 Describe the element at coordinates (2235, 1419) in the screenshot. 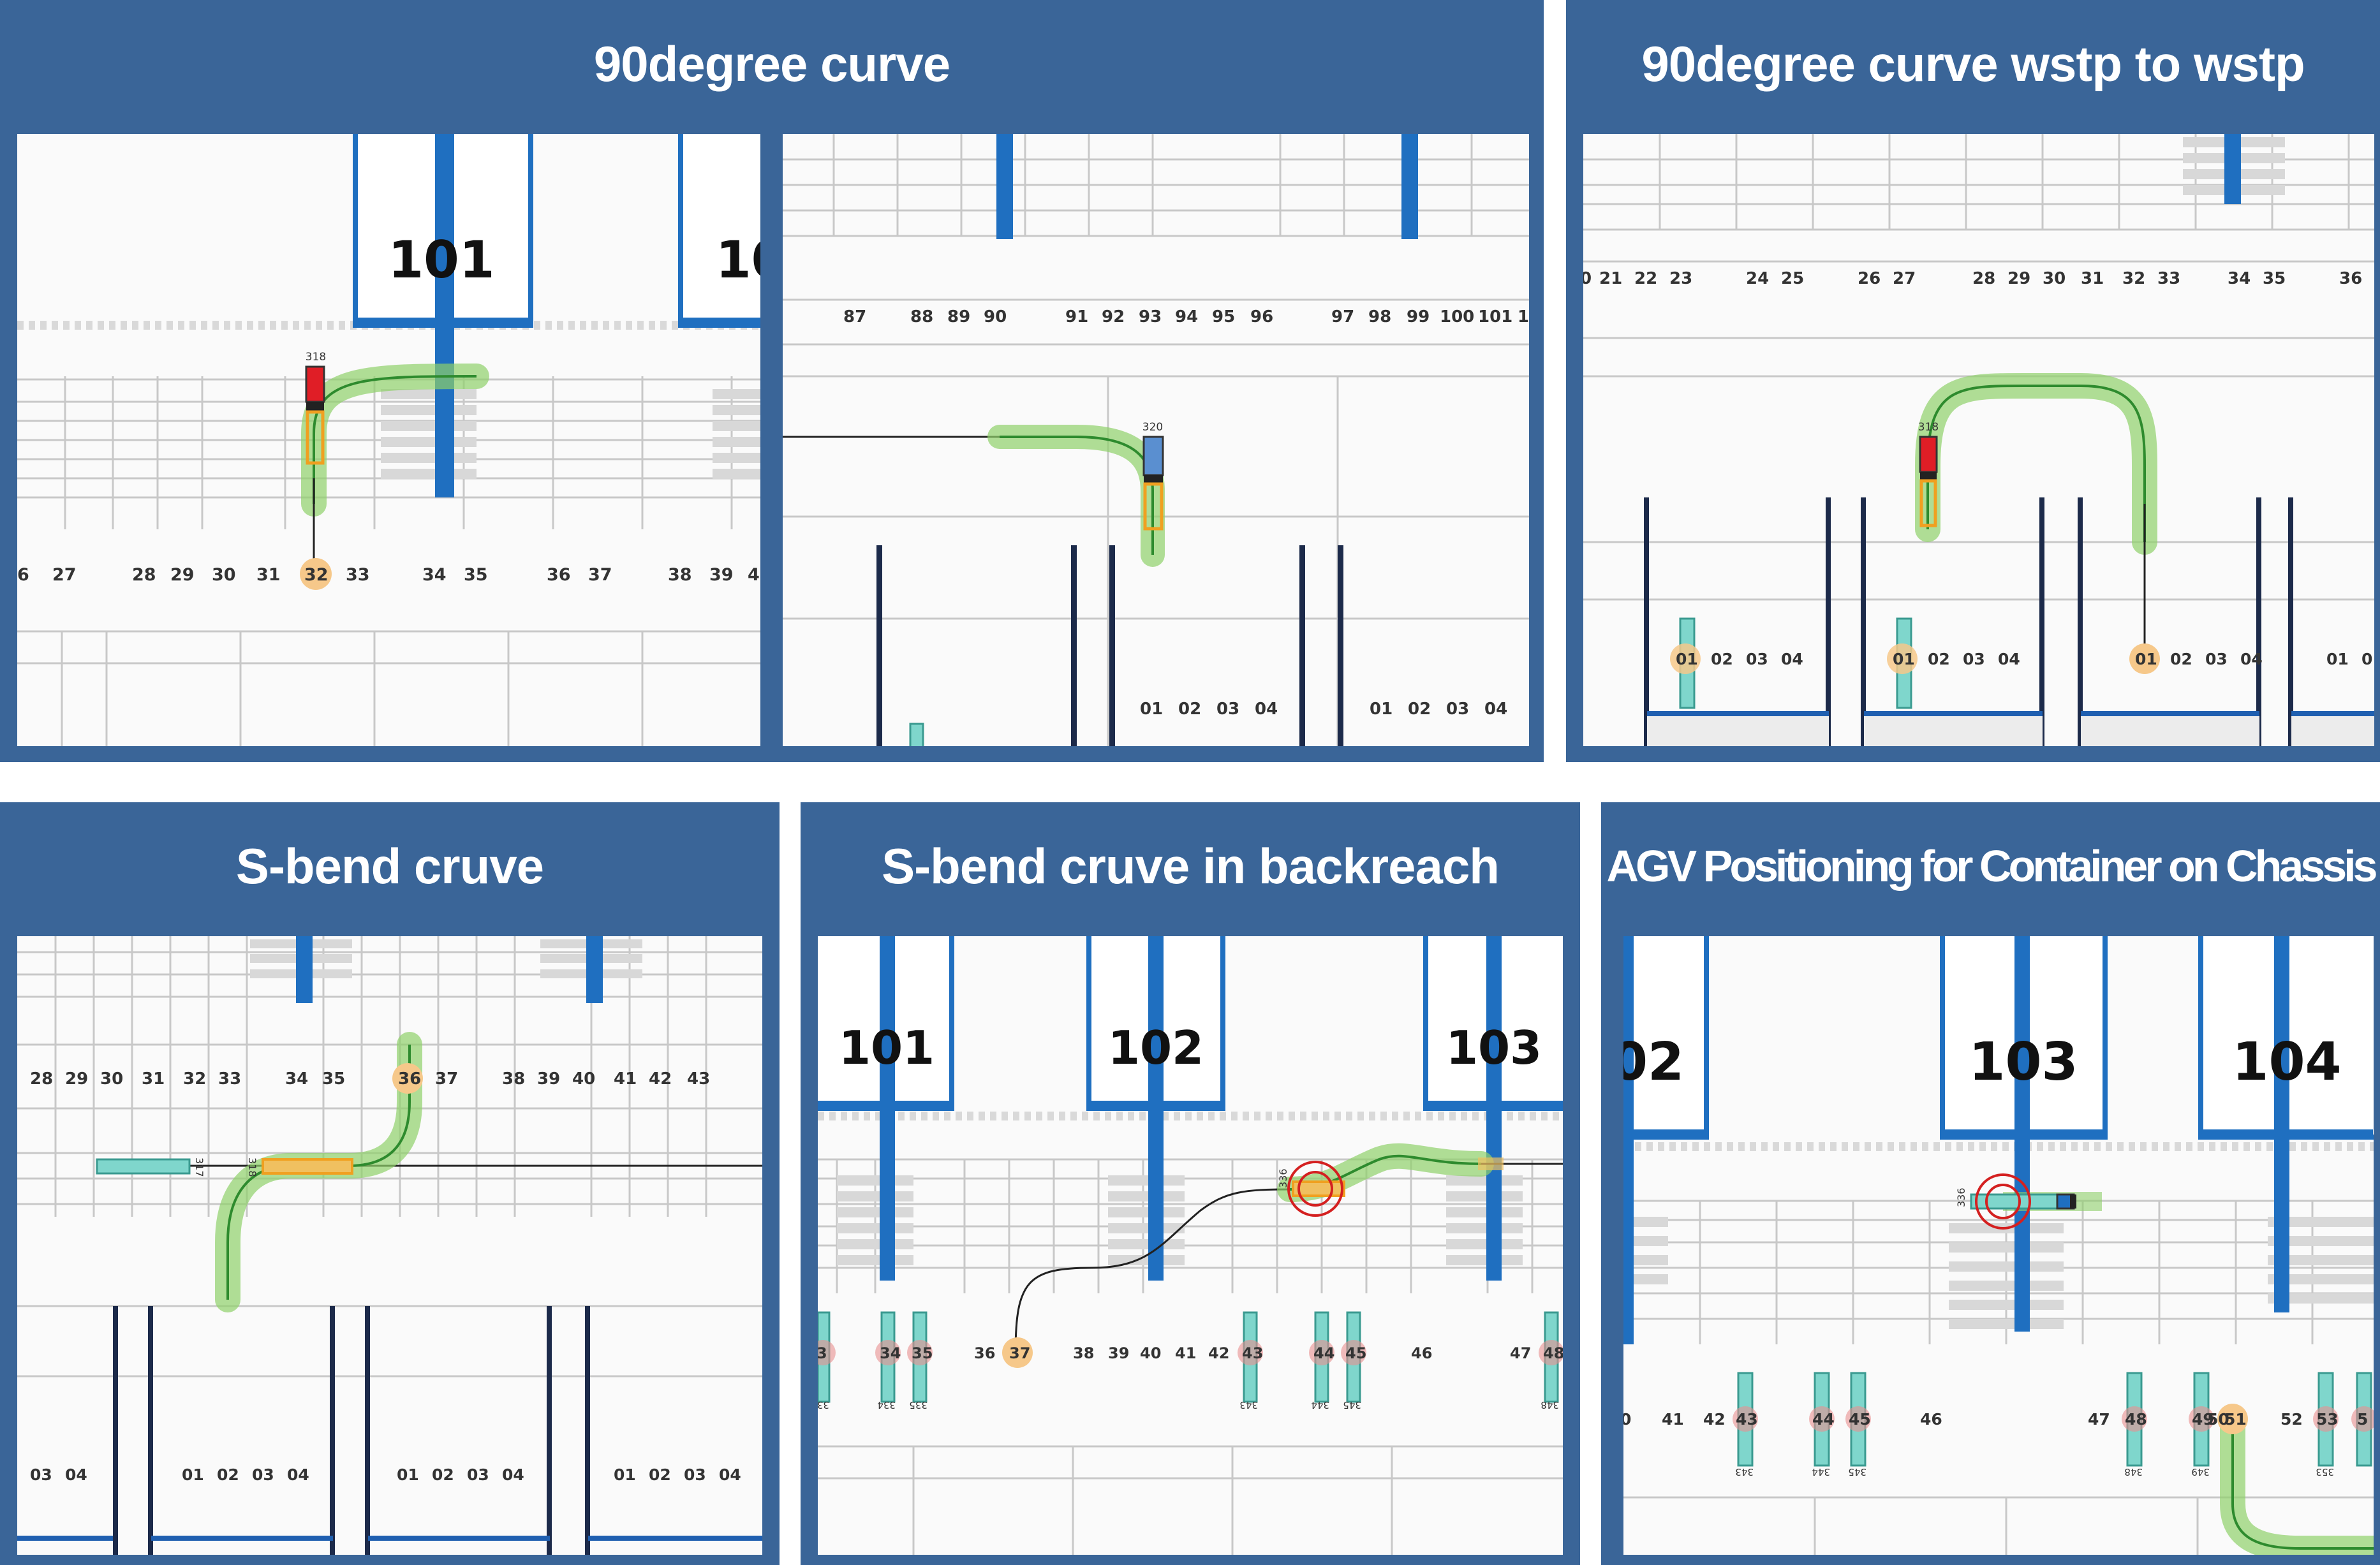

I see `svg-text: 51` at that location.